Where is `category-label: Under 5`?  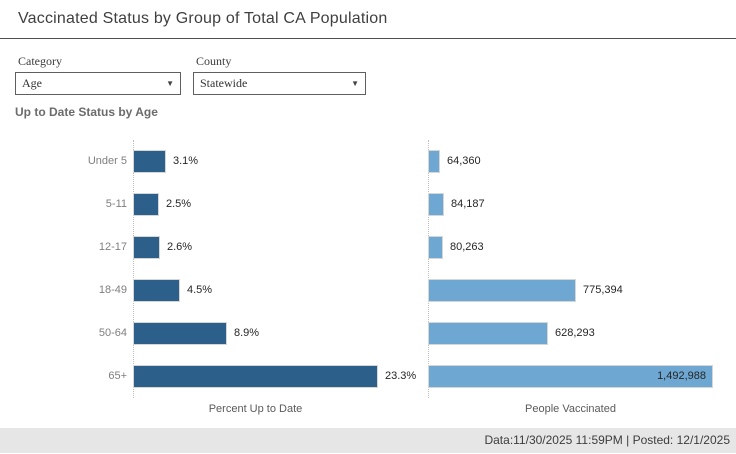 category-label: Under 5 is located at coordinates (107, 161).